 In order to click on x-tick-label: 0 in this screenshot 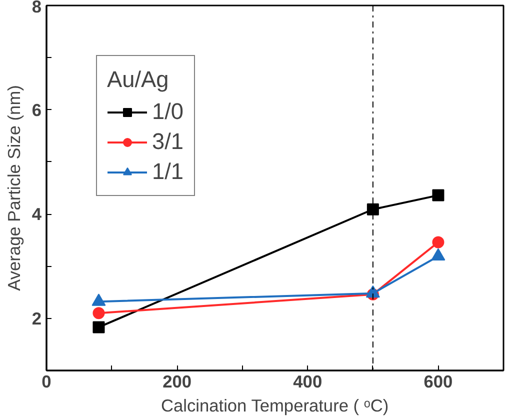, I will do `click(47, 382)`.